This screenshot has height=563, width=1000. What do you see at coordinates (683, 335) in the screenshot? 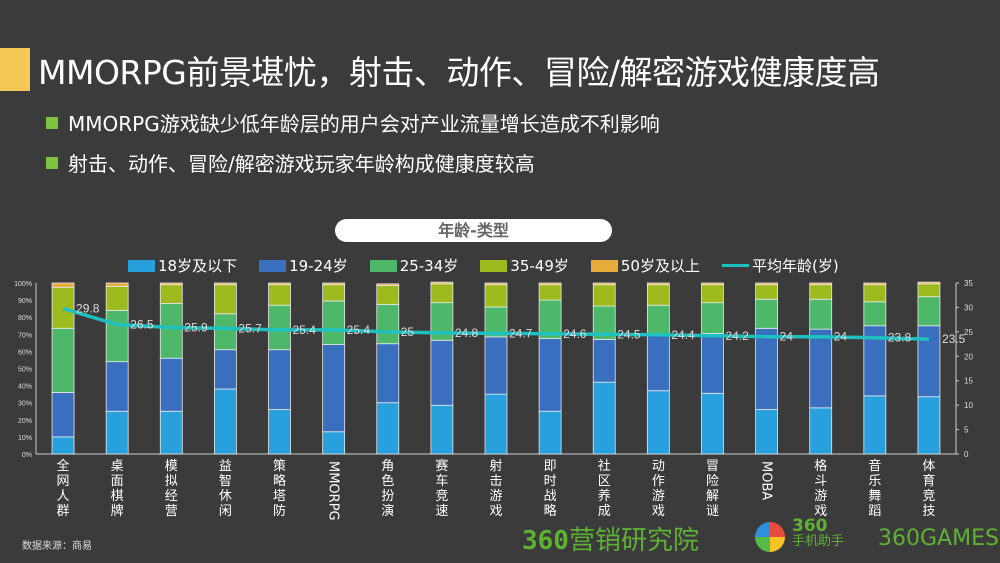
I see `average-age-data-label: 24.4` at bounding box center [683, 335].